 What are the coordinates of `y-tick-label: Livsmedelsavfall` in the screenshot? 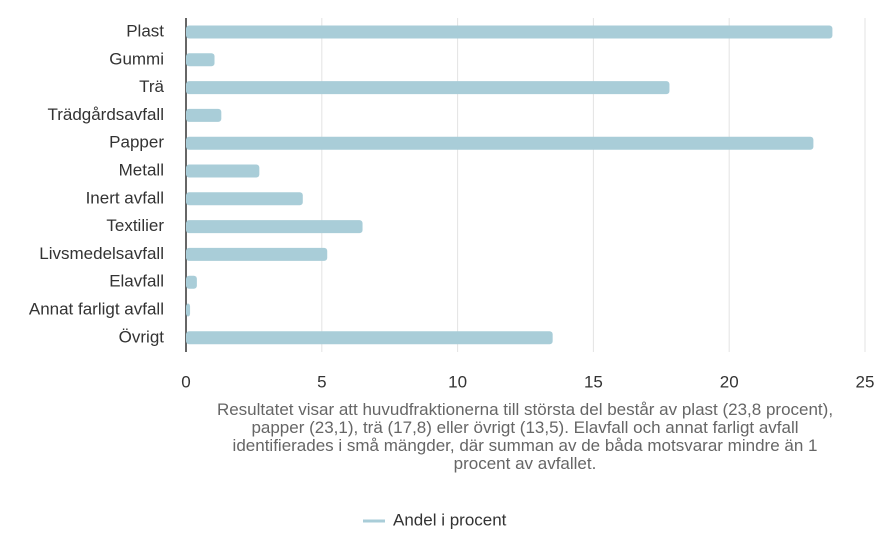 It's located at (101, 253).